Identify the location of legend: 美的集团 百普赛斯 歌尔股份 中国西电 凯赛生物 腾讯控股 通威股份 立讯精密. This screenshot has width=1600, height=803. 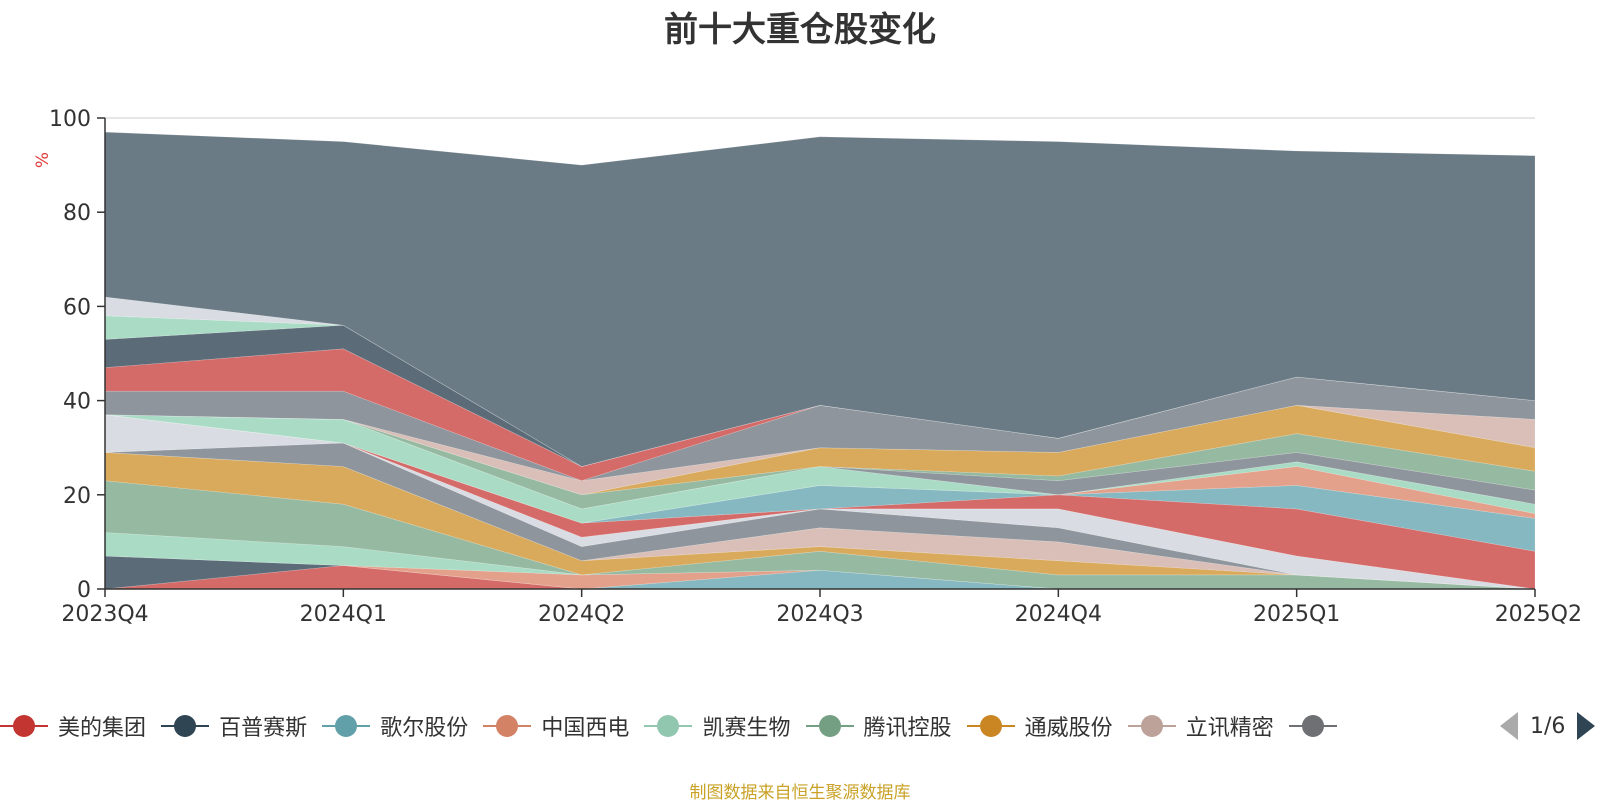
(740, 726).